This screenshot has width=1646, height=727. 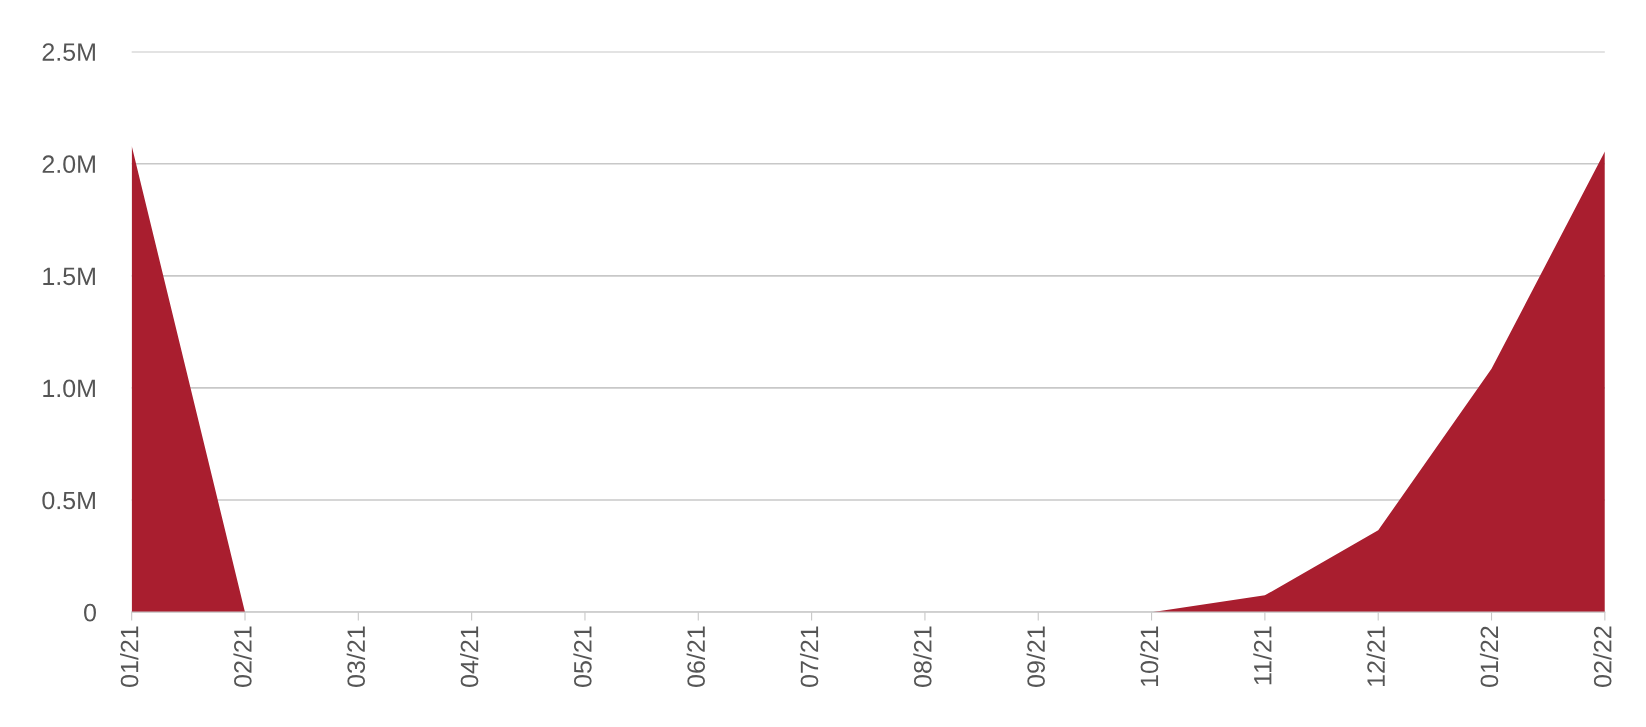 I want to click on y-tick-label: 0.5M, so click(x=68, y=500).